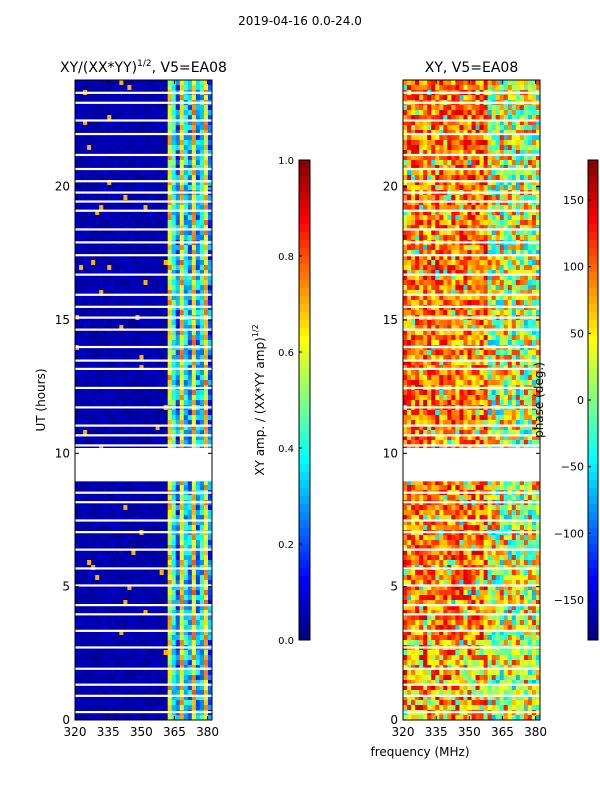  What do you see at coordinates (286, 641) in the screenshot?
I see `colorbar-tick-label: 0.0` at bounding box center [286, 641].